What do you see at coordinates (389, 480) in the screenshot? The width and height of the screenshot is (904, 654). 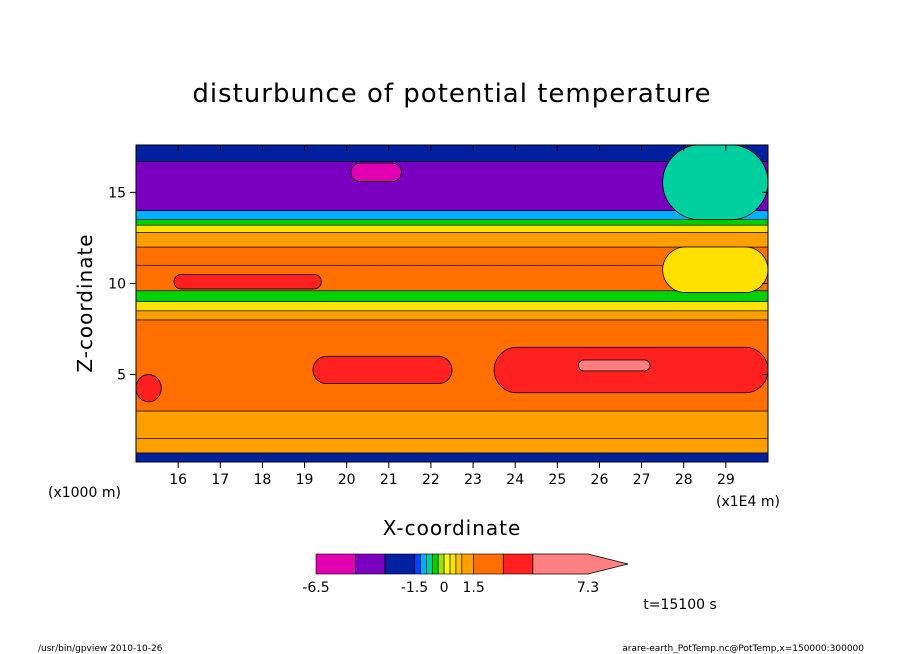 I see `x-tick-label: 21` at bounding box center [389, 480].